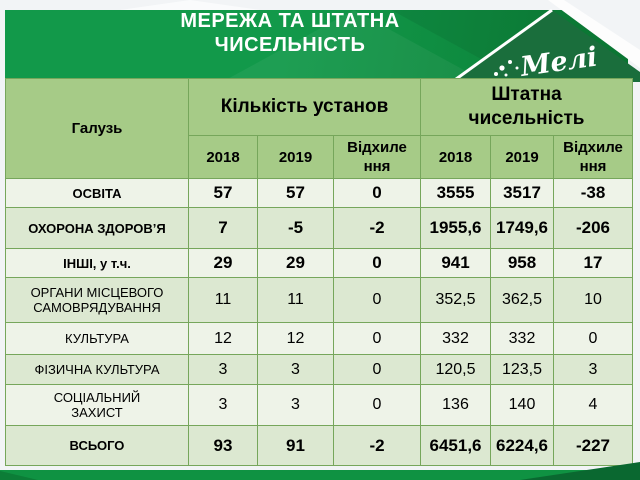  Describe the element at coordinates (455, 445) in the screenshot. I see `cell-value: 6451,6` at that location.